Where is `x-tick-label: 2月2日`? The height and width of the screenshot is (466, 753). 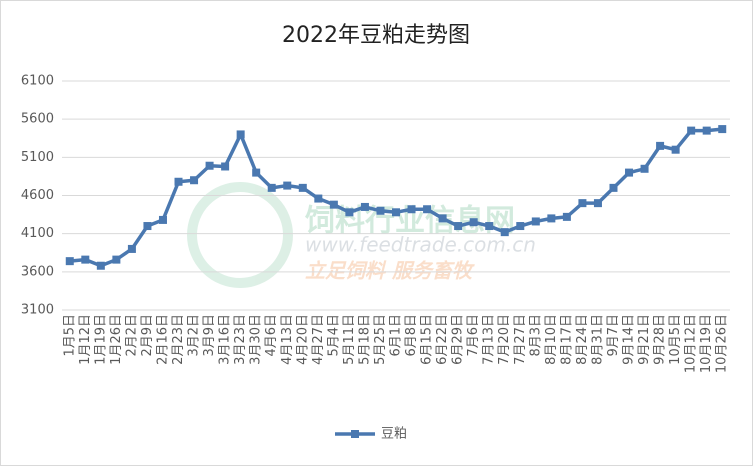 x-tick-label: 2月2日 is located at coordinates (131, 335).